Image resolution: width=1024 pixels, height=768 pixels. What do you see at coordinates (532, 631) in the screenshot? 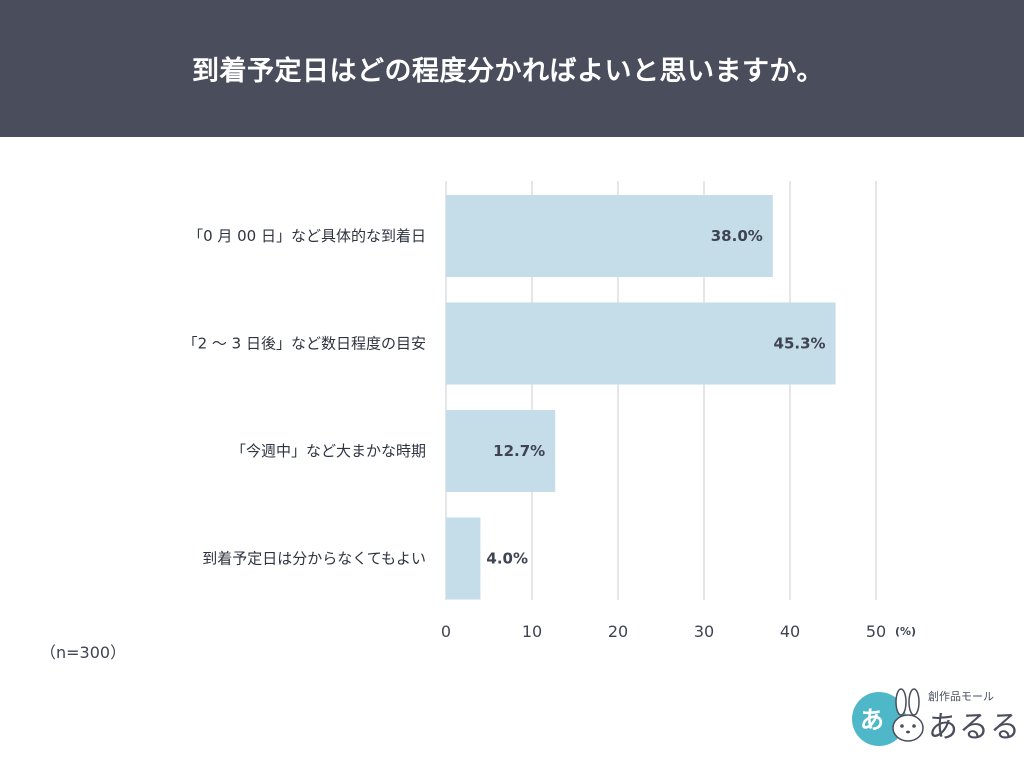
I see `x-tick-label: 10` at bounding box center [532, 631].